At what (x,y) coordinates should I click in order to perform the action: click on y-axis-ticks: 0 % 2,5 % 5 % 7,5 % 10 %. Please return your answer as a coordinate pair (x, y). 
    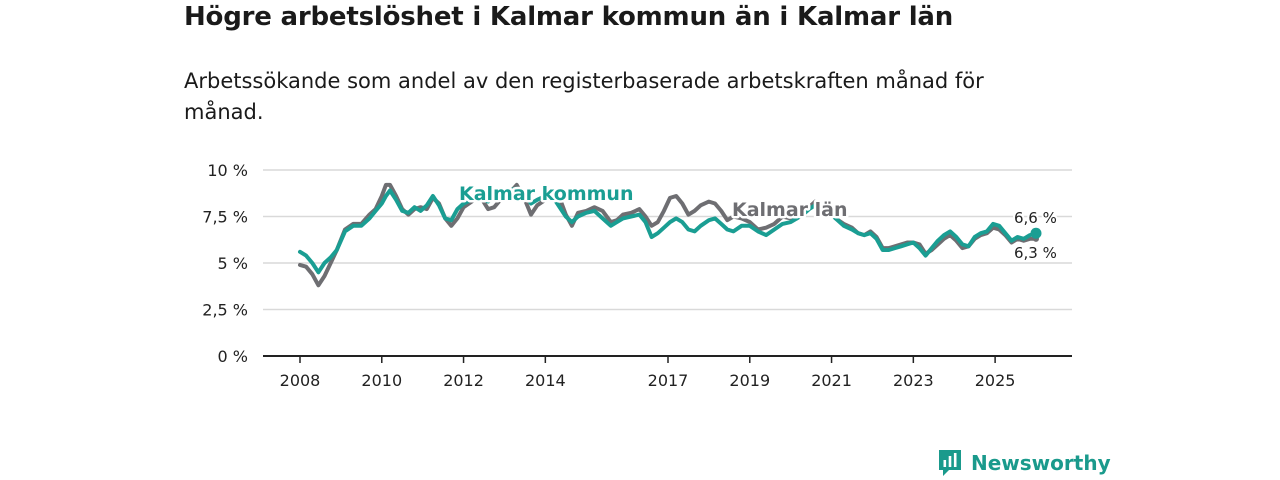
    Looking at the image, I should click on (225, 263).